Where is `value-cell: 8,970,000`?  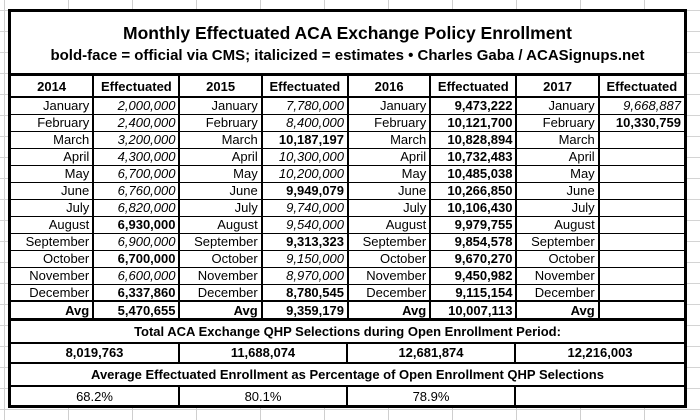 value-cell: 8,970,000 is located at coordinates (304, 275).